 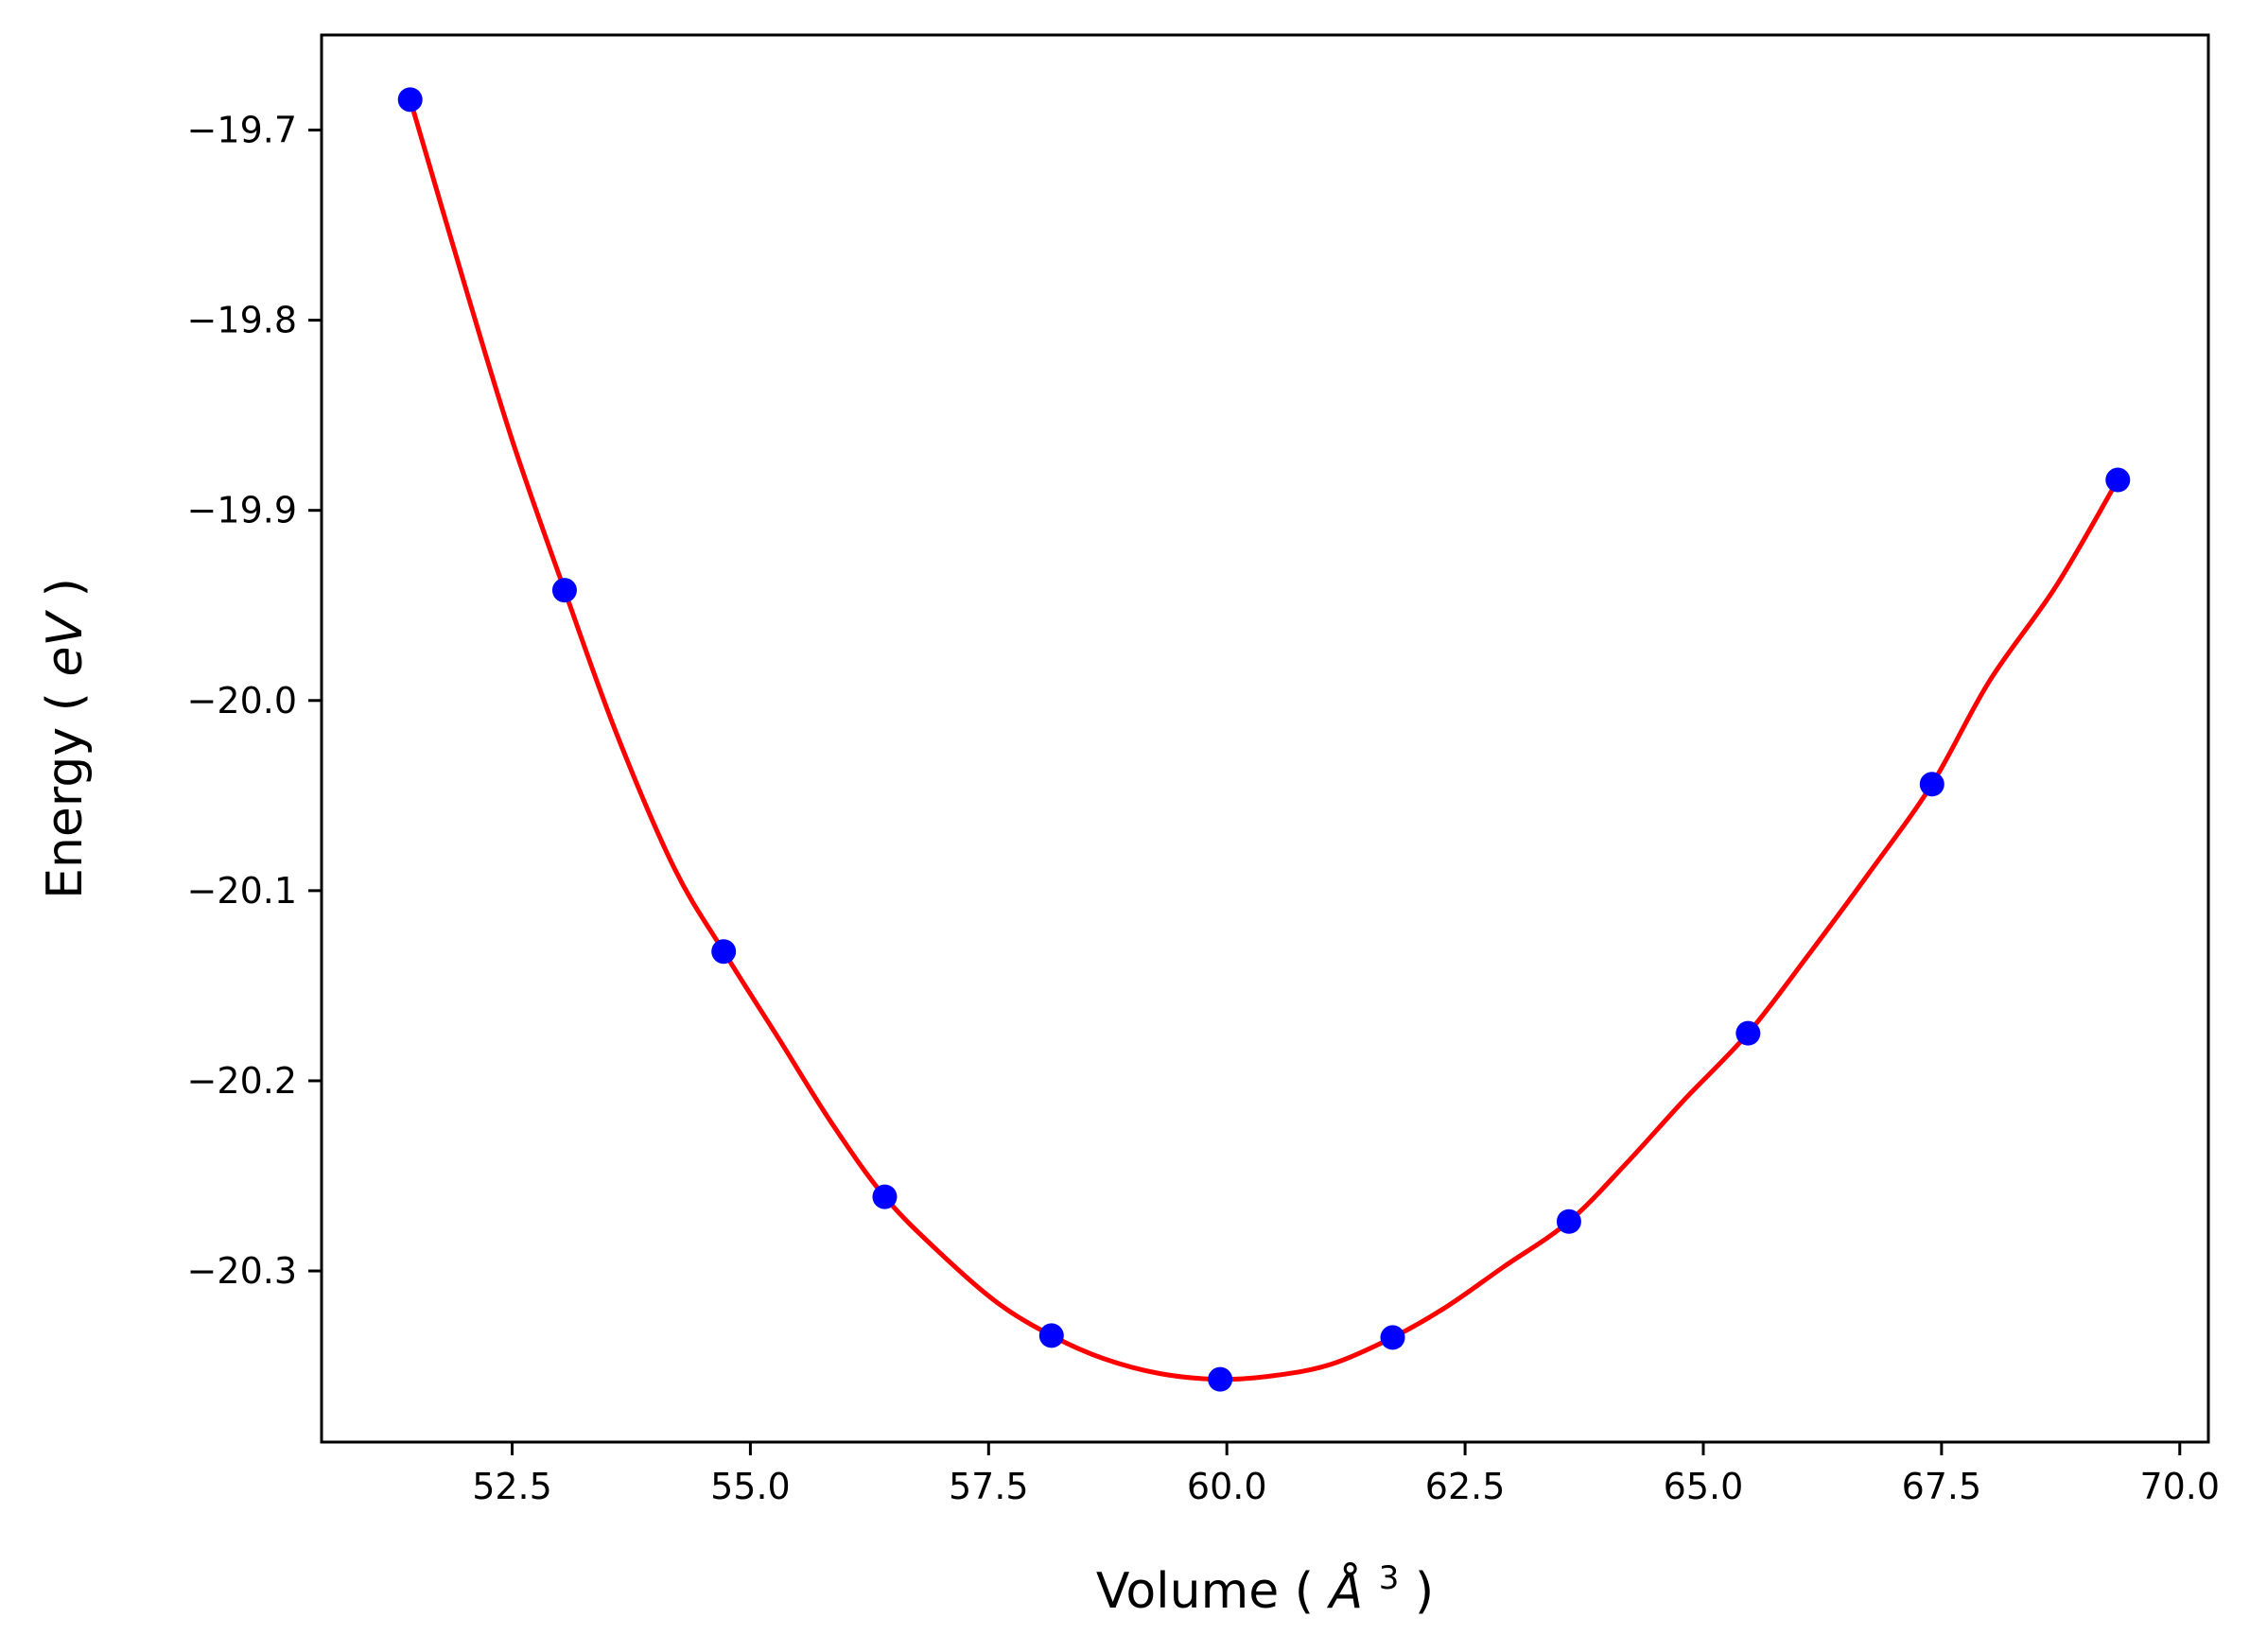 What do you see at coordinates (1227, 1487) in the screenshot?
I see `x-tick-label: 60.0` at bounding box center [1227, 1487].